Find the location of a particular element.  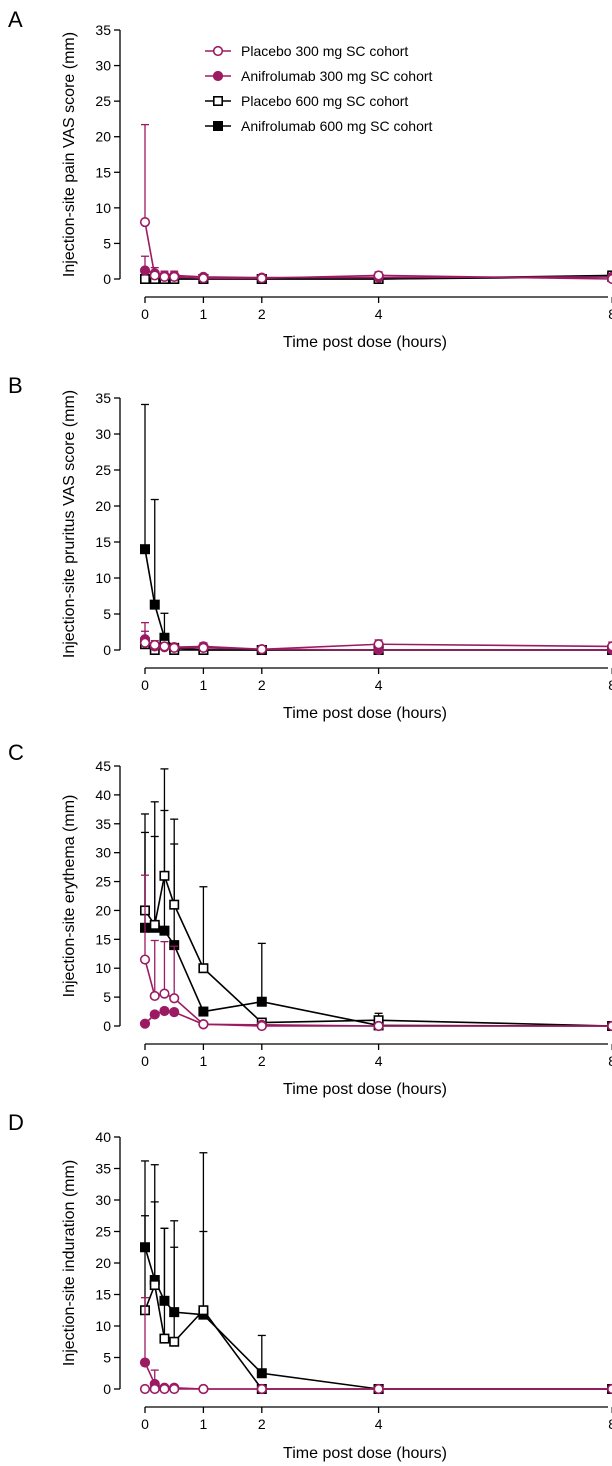

legend-item: Placebo 300 mg SC cohort is located at coordinates (306, 51).